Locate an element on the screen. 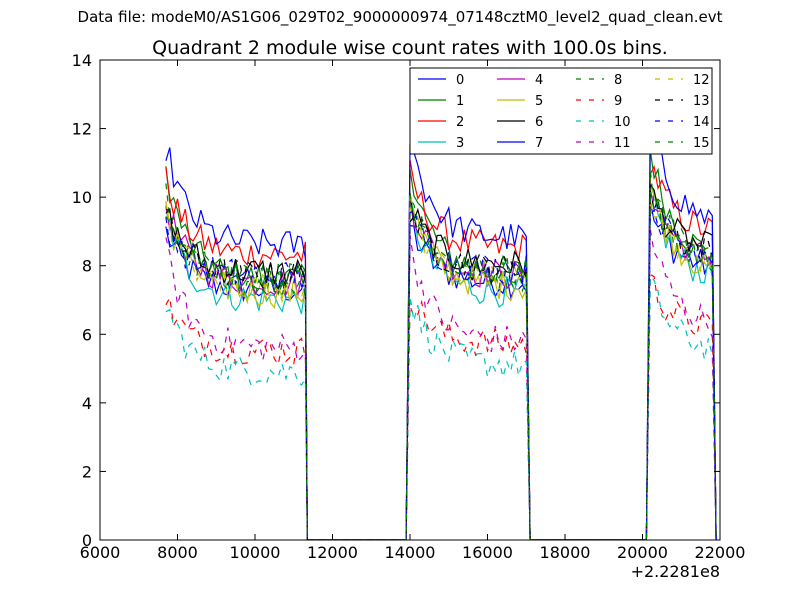  legend-label: 8 is located at coordinates (618, 80).